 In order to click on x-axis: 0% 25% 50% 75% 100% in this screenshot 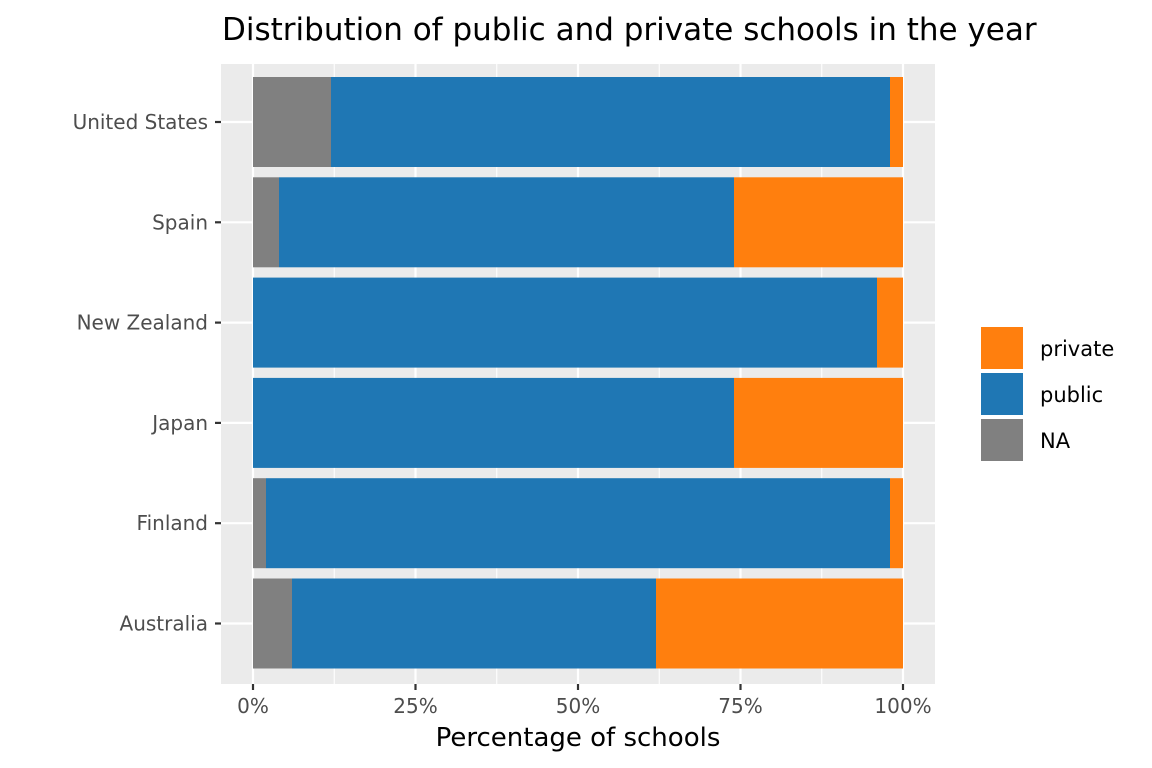, I will do `click(584, 701)`.